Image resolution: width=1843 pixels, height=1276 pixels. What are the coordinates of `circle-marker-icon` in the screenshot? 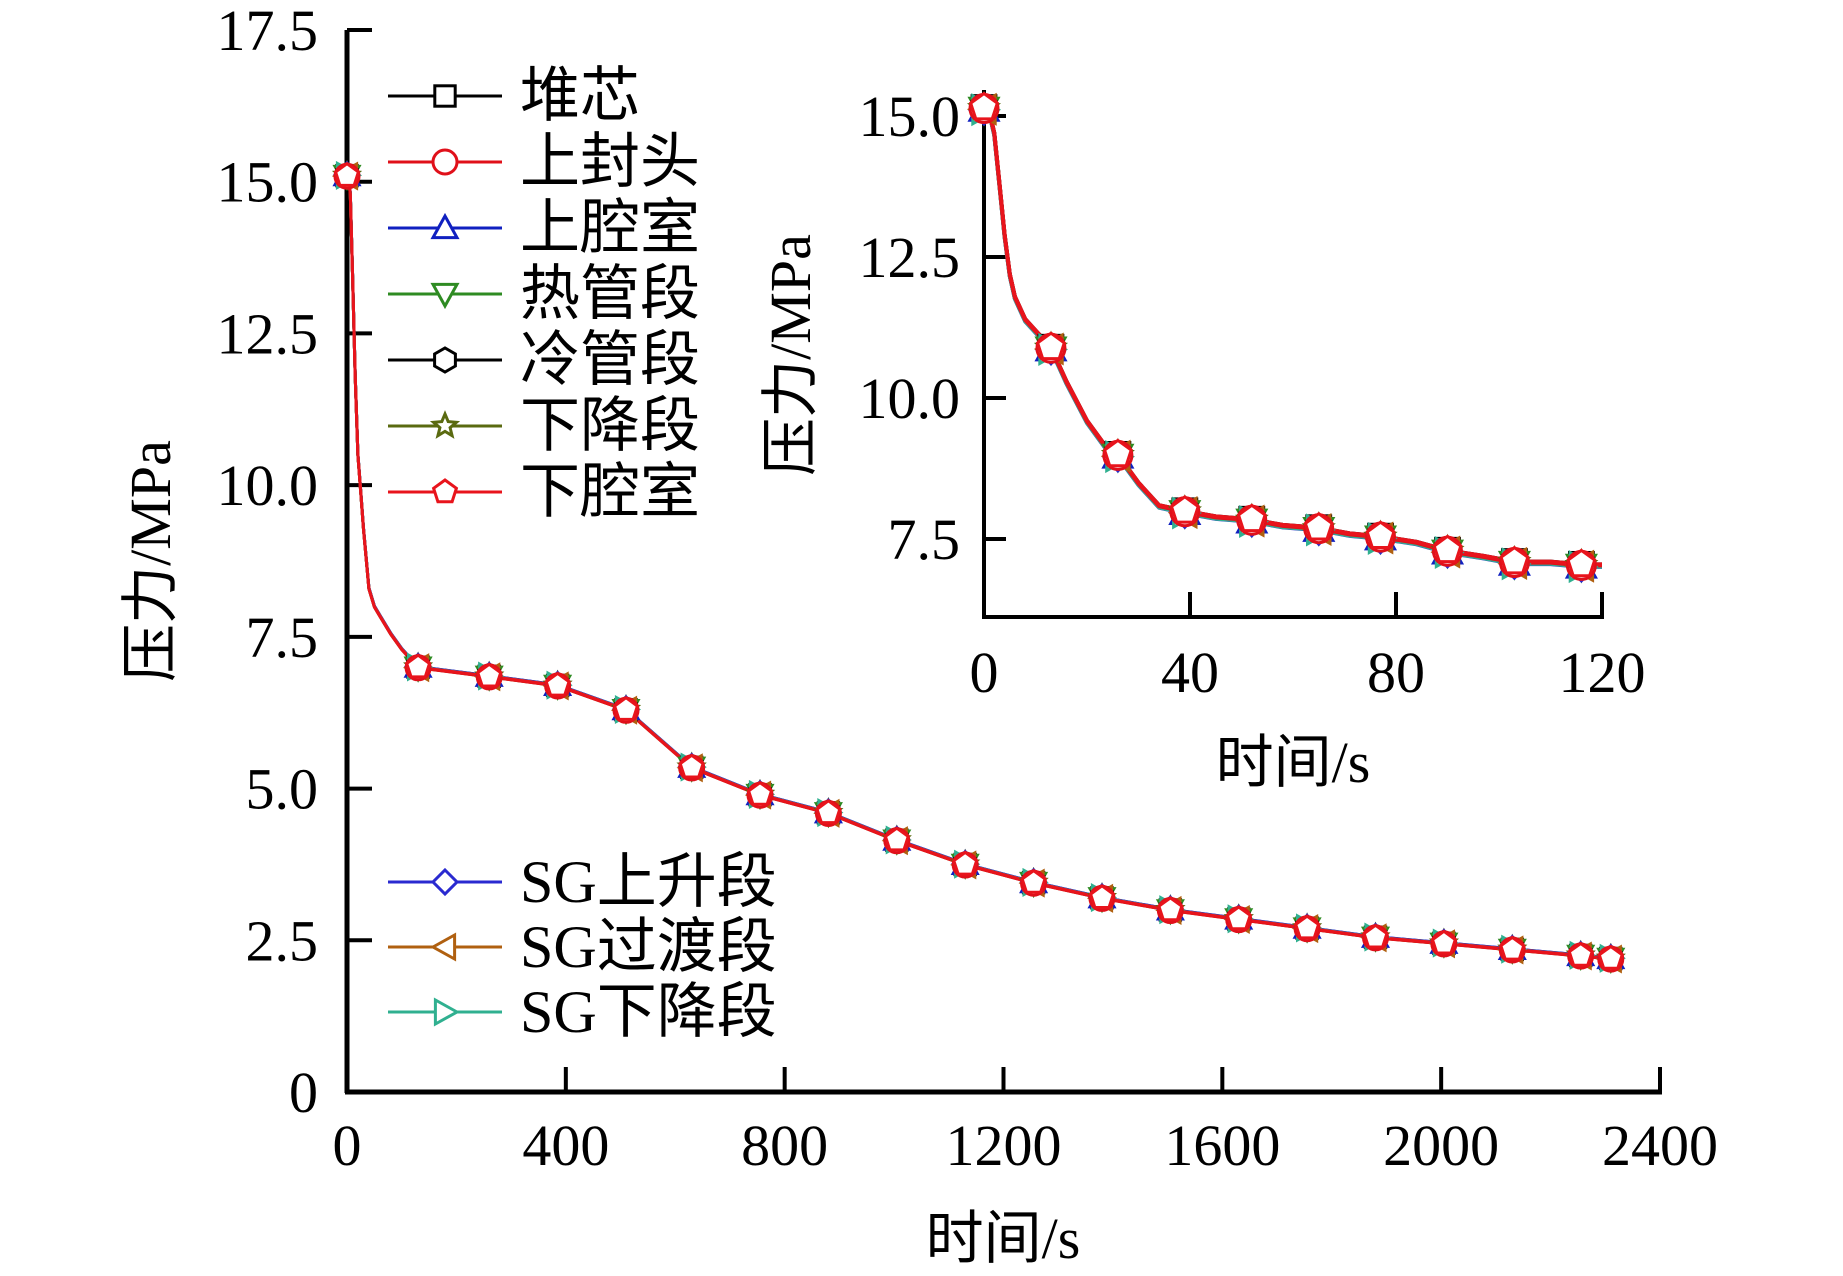 It's located at (445, 162).